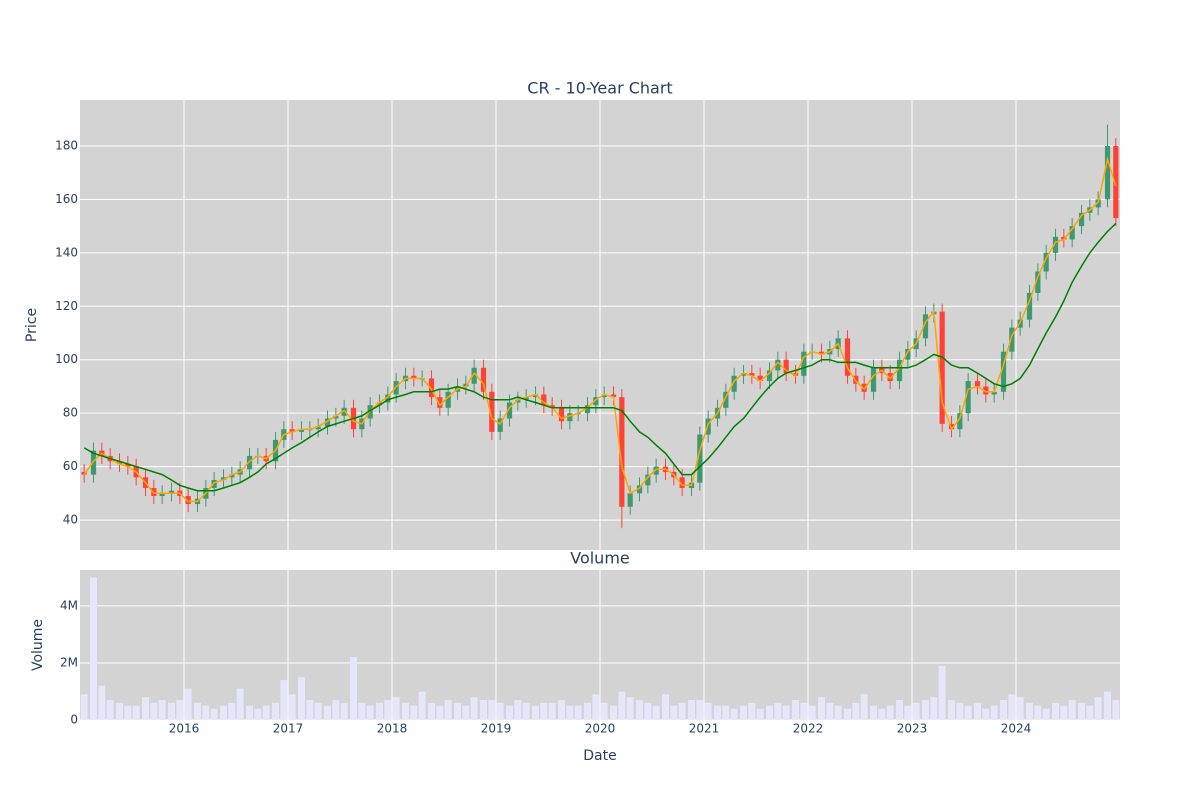 The height and width of the screenshot is (800, 1200). Describe the element at coordinates (288, 729) in the screenshot. I see `x-tick-label: 2017` at that location.